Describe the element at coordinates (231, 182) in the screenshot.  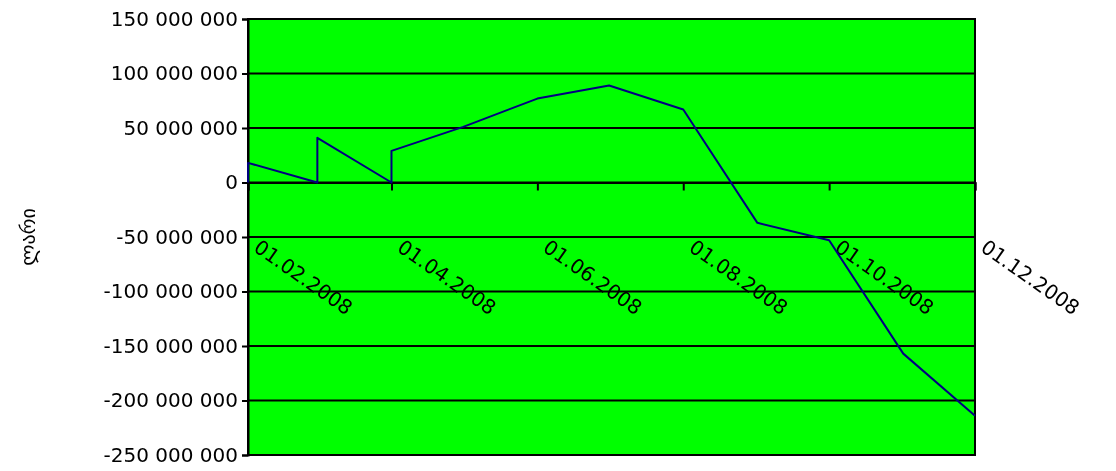
I see `y-tick-label: 0` at that location.